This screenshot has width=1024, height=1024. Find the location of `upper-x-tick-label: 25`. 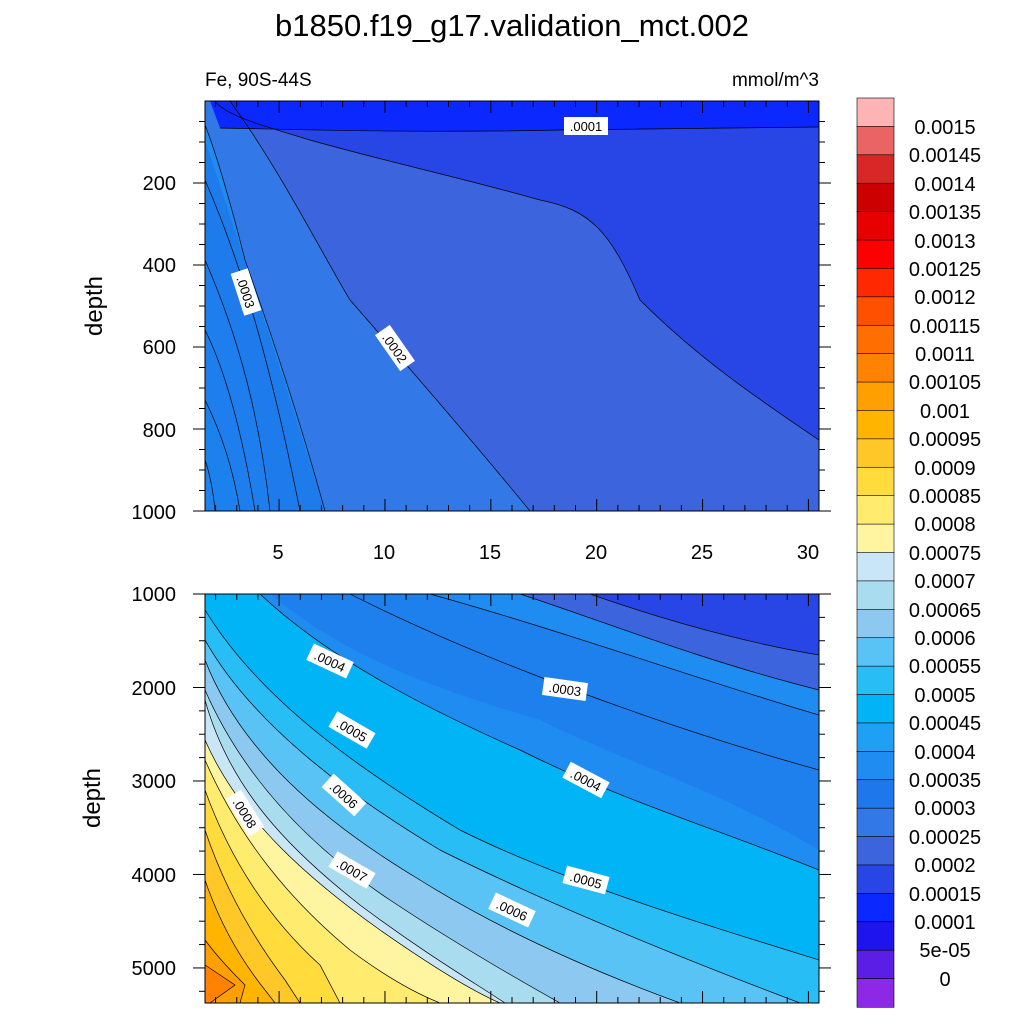

upper-x-tick-label: 25 is located at coordinates (702, 553).